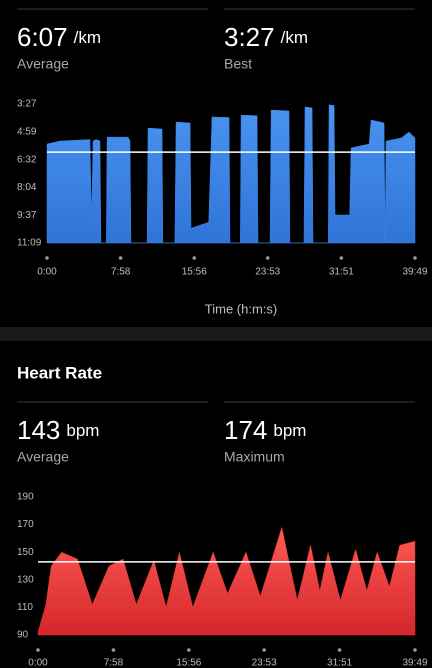 The height and width of the screenshot is (668, 432). I want to click on y-tick-label: 170, so click(25, 524).